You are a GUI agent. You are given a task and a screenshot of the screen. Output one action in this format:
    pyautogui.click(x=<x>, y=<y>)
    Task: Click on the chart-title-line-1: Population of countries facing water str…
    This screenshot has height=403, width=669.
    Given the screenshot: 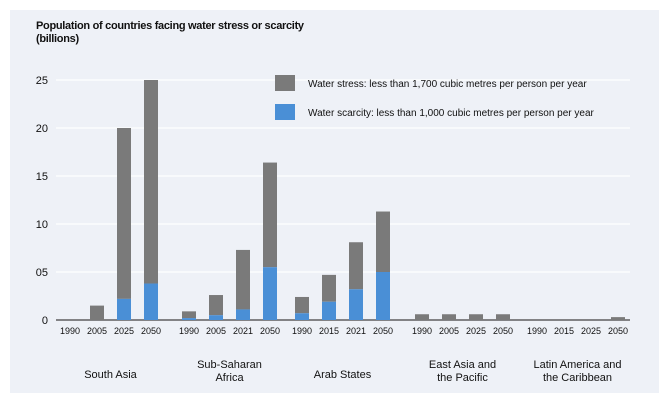 What is the action you would take?
    pyautogui.click(x=170, y=26)
    